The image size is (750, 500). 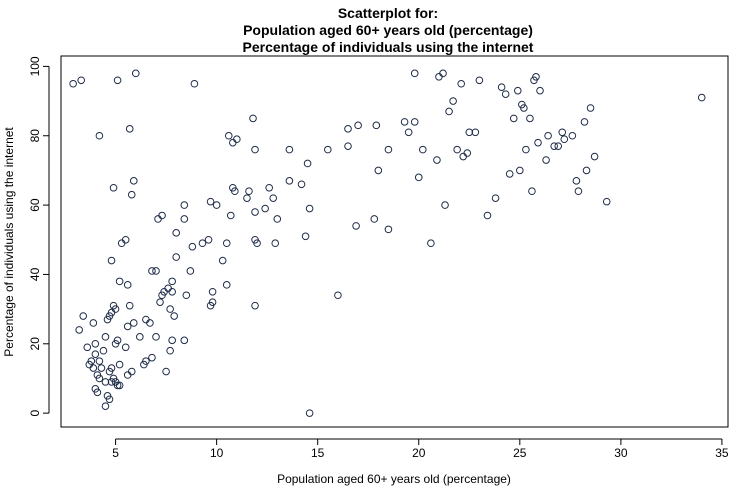 What do you see at coordinates (419, 453) in the screenshot?
I see `x-tick-label: 20` at bounding box center [419, 453].